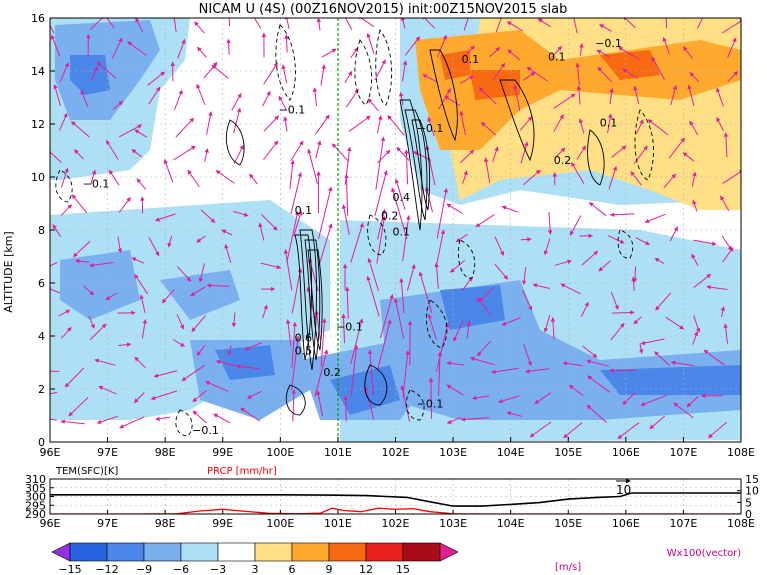  What do you see at coordinates (338, 523) in the screenshot?
I see `surface-x-tick-label: 101E` at bounding box center [338, 523].